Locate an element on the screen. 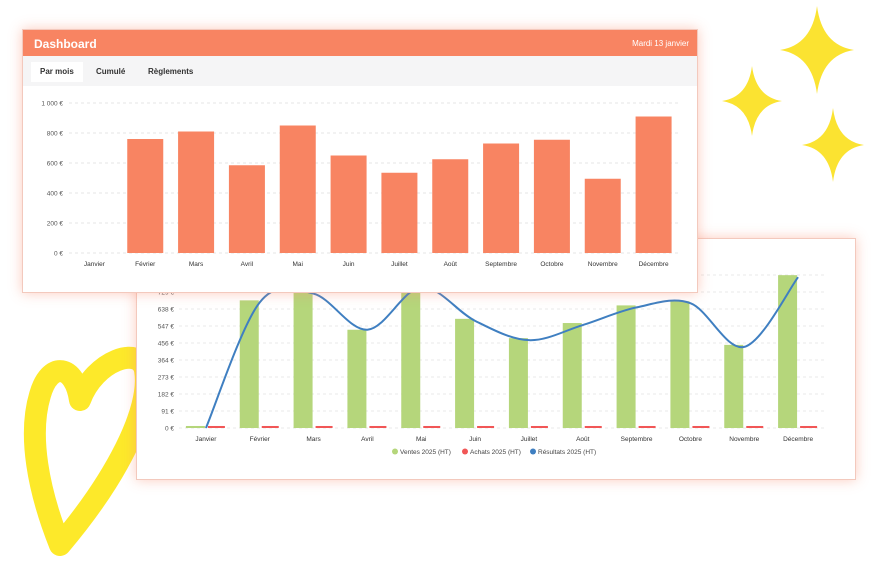 This screenshot has width=875, height=566. y-tick-label: 200 € is located at coordinates (55, 224).